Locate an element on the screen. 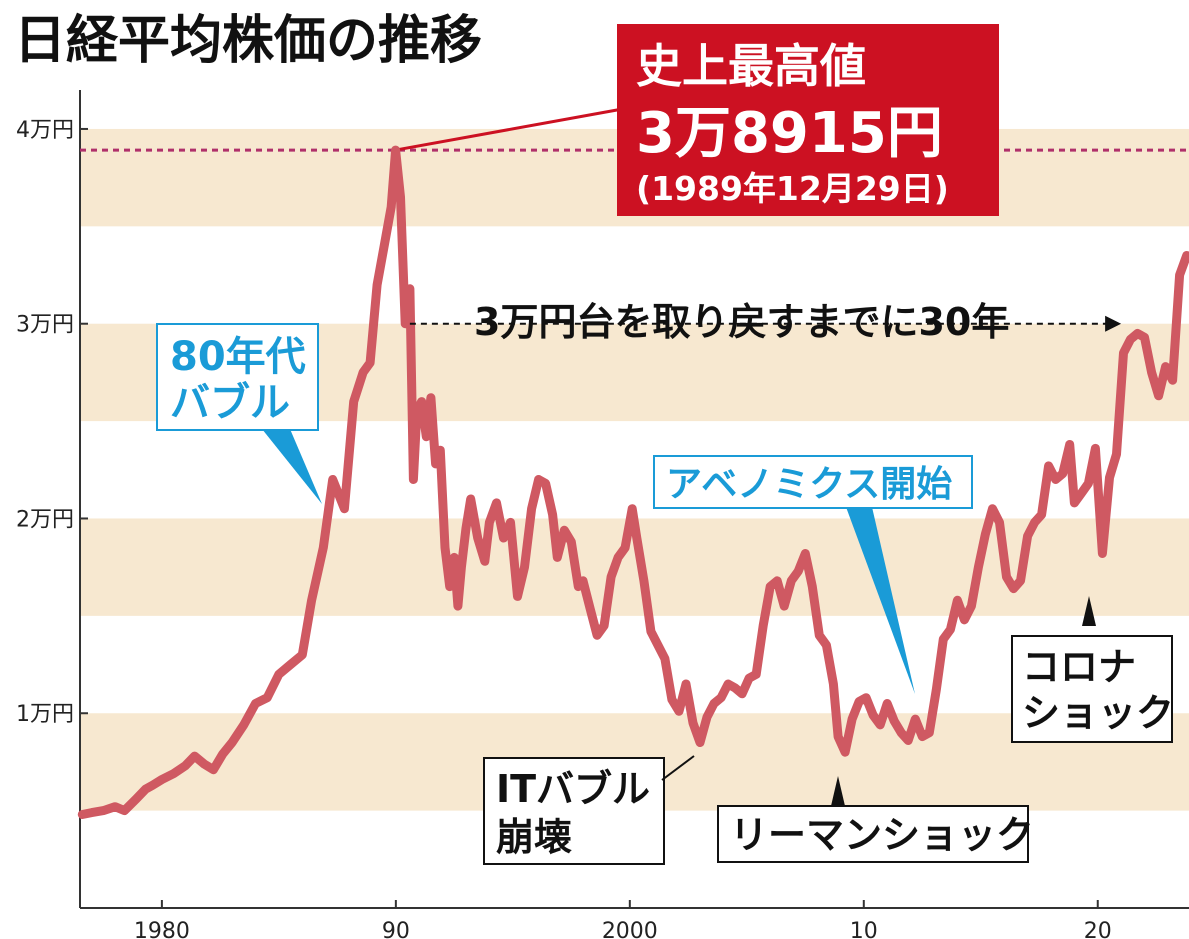  x-tick-label: 10 is located at coordinates (864, 929).